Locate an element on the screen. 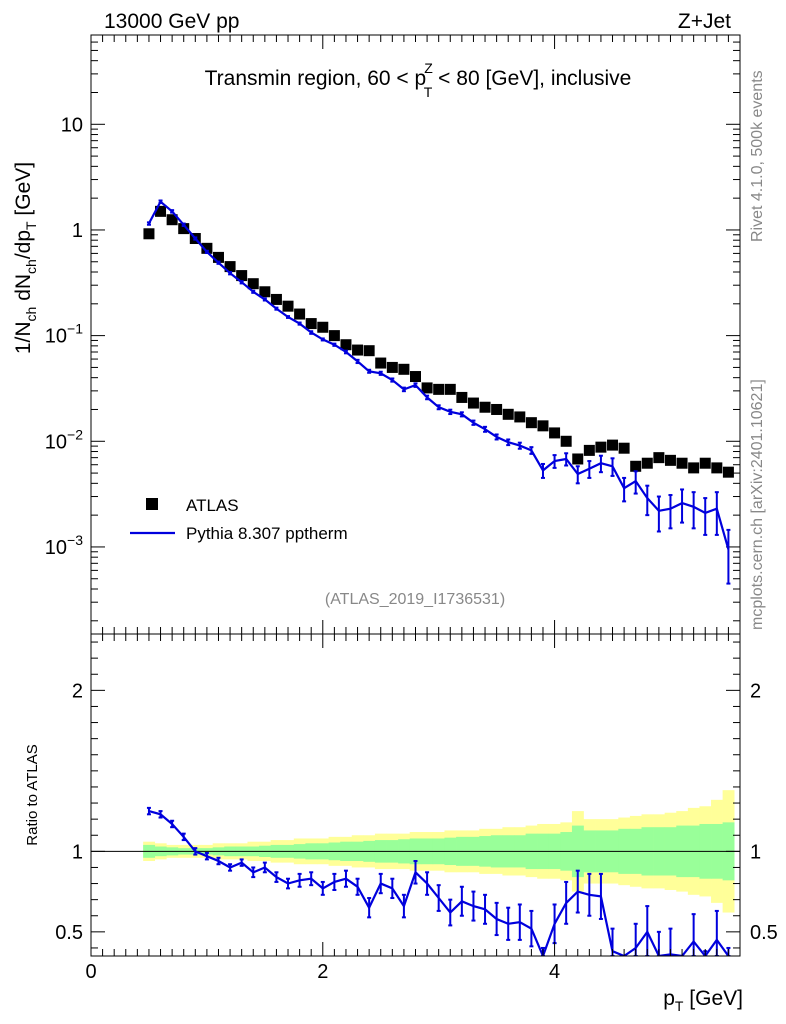  ratio-y-tick-label: 2 is located at coordinates (77, 691).